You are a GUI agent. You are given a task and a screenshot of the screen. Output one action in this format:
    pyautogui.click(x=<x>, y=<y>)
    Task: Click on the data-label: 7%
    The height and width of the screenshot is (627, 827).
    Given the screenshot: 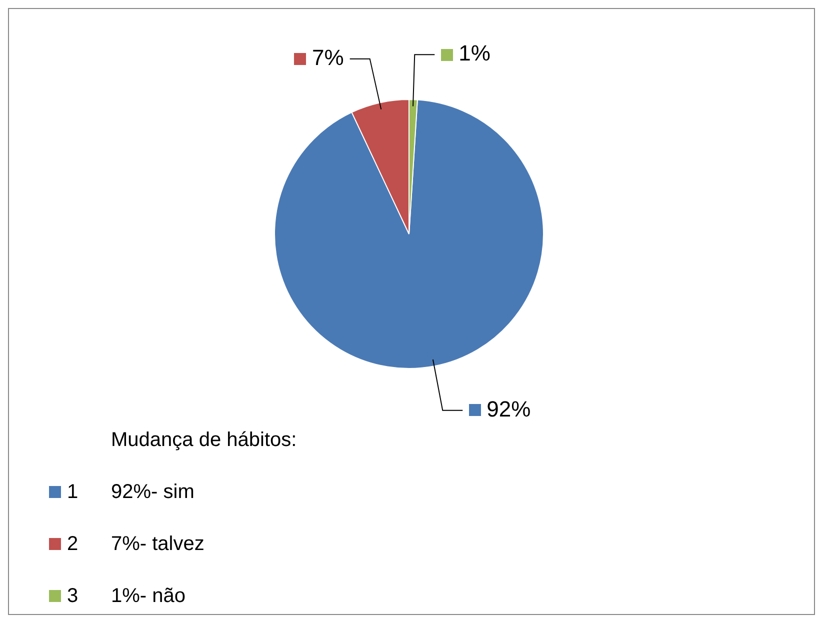 What is the action you would take?
    pyautogui.click(x=328, y=57)
    